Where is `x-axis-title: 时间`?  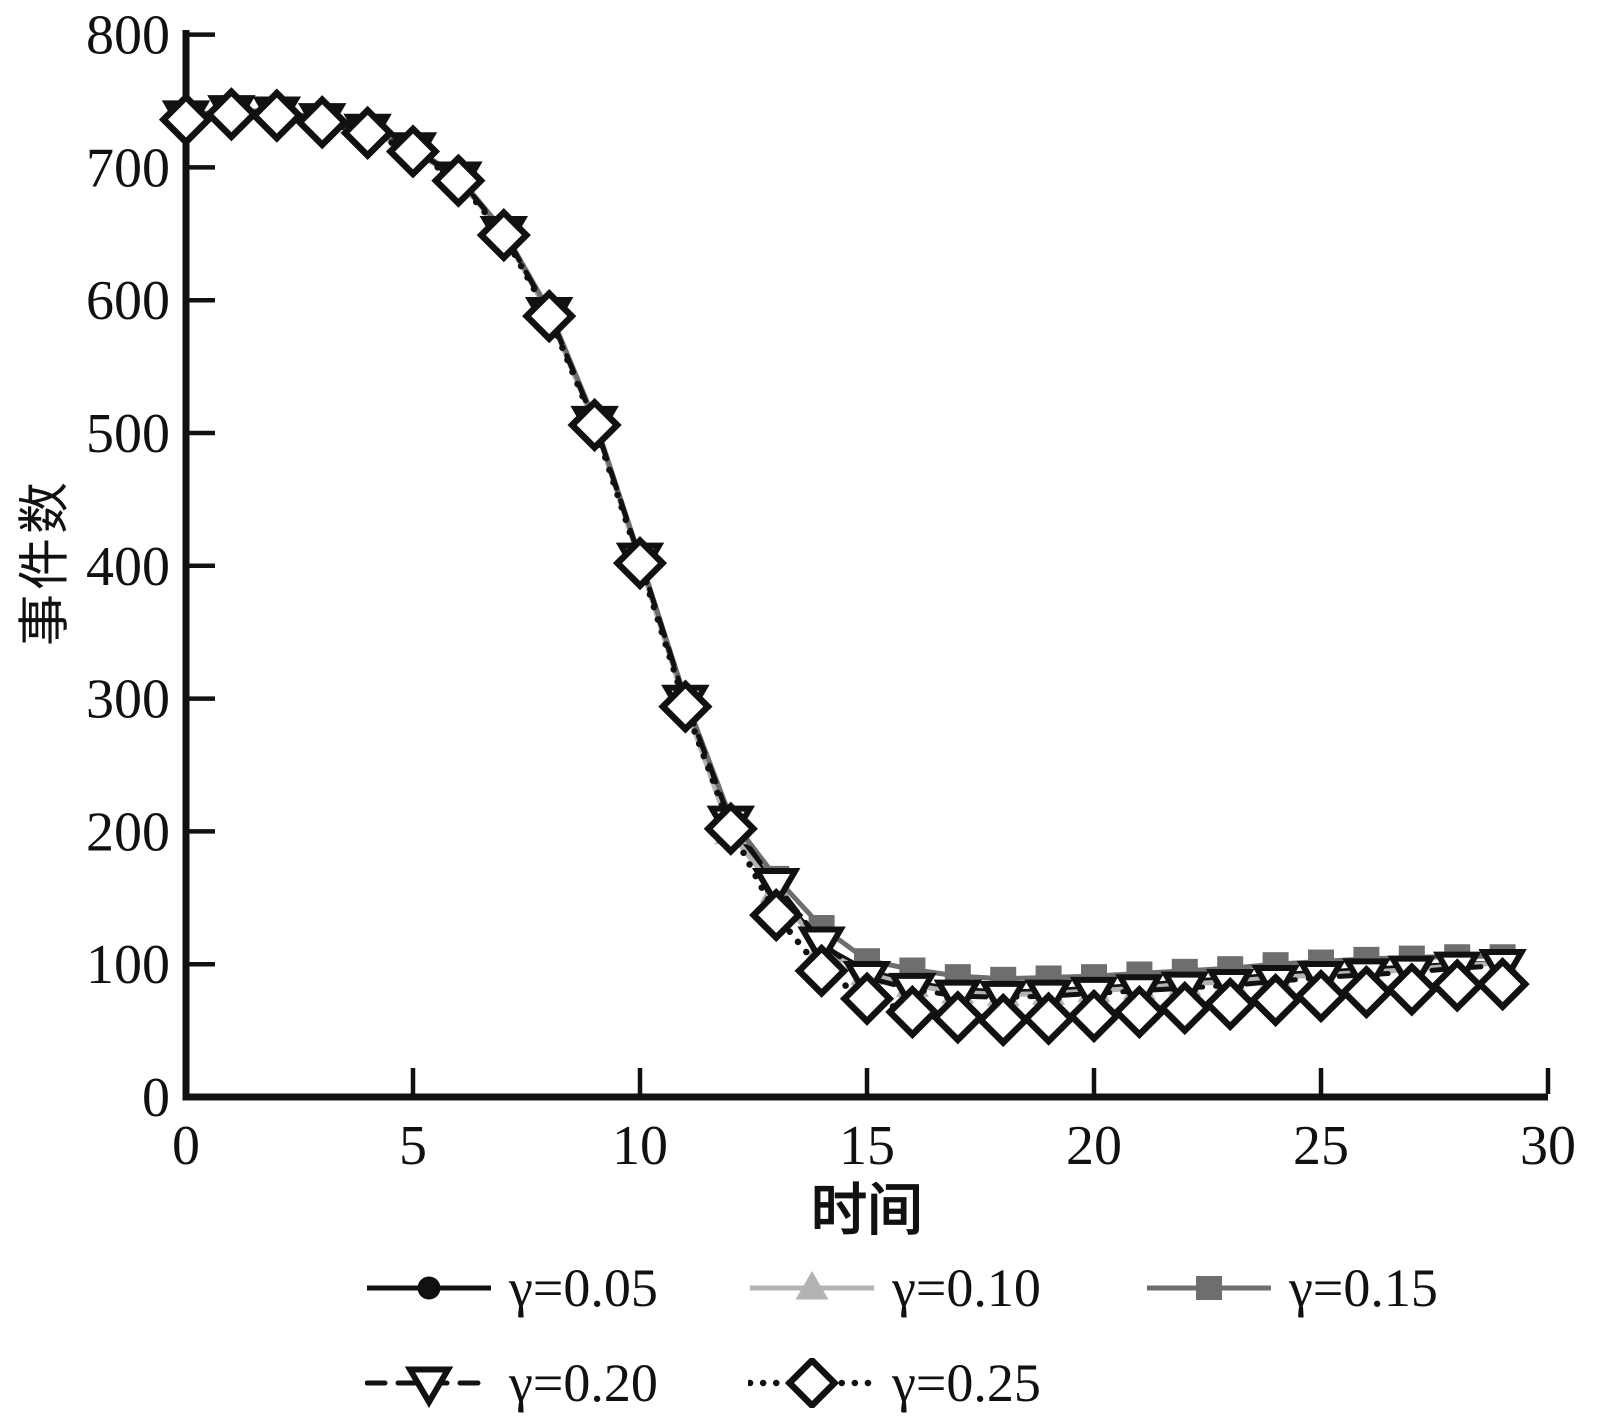
x-axis-title: 时间 is located at coordinates (867, 1211).